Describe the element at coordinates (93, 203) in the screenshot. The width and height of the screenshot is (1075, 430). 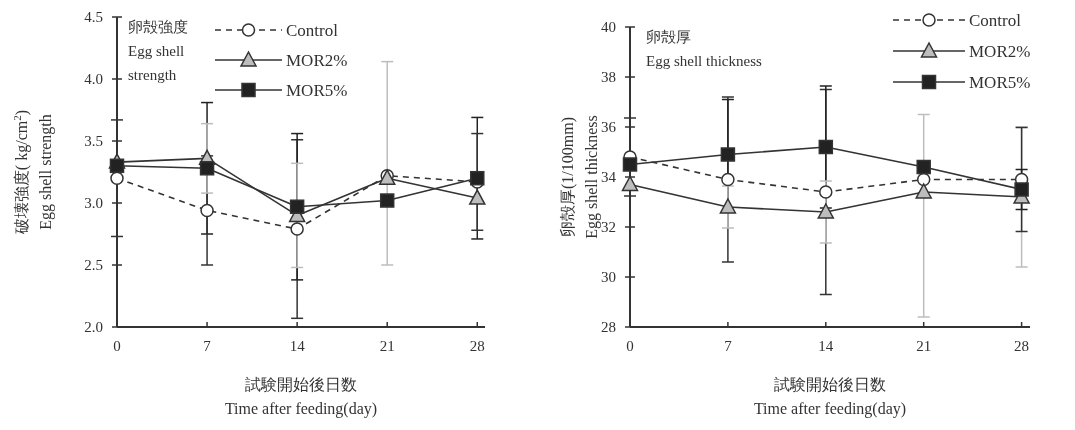
I see `y-tick-label: 3.0` at that location.